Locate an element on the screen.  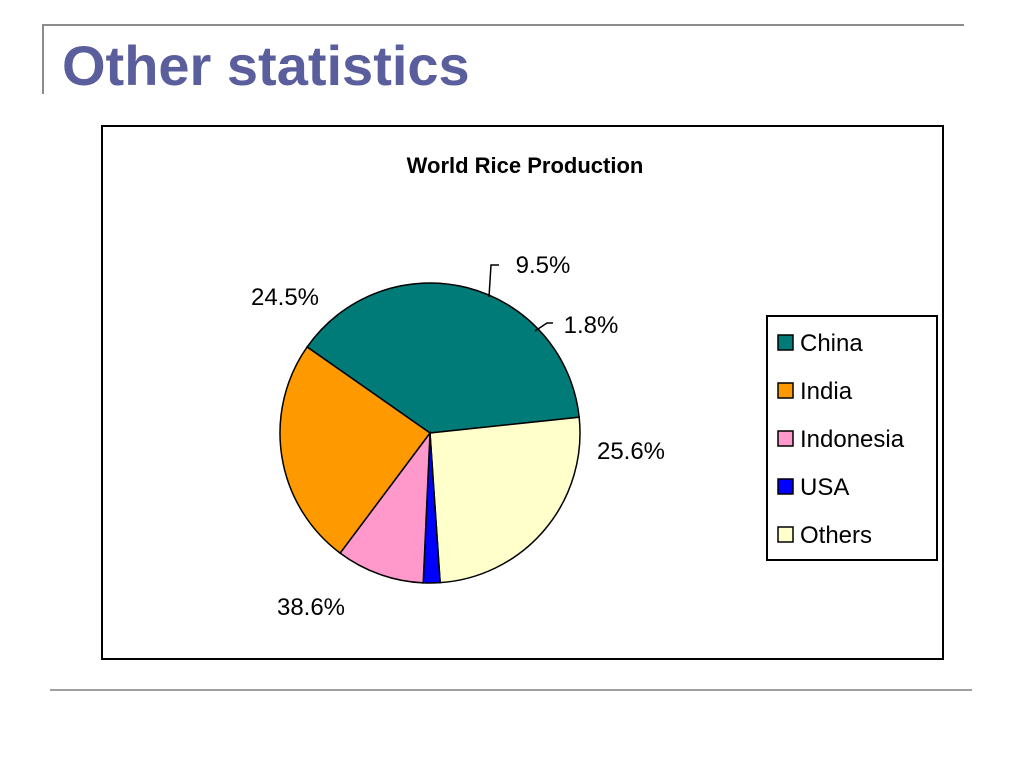
legend-swatch-usa is located at coordinates (785, 486).